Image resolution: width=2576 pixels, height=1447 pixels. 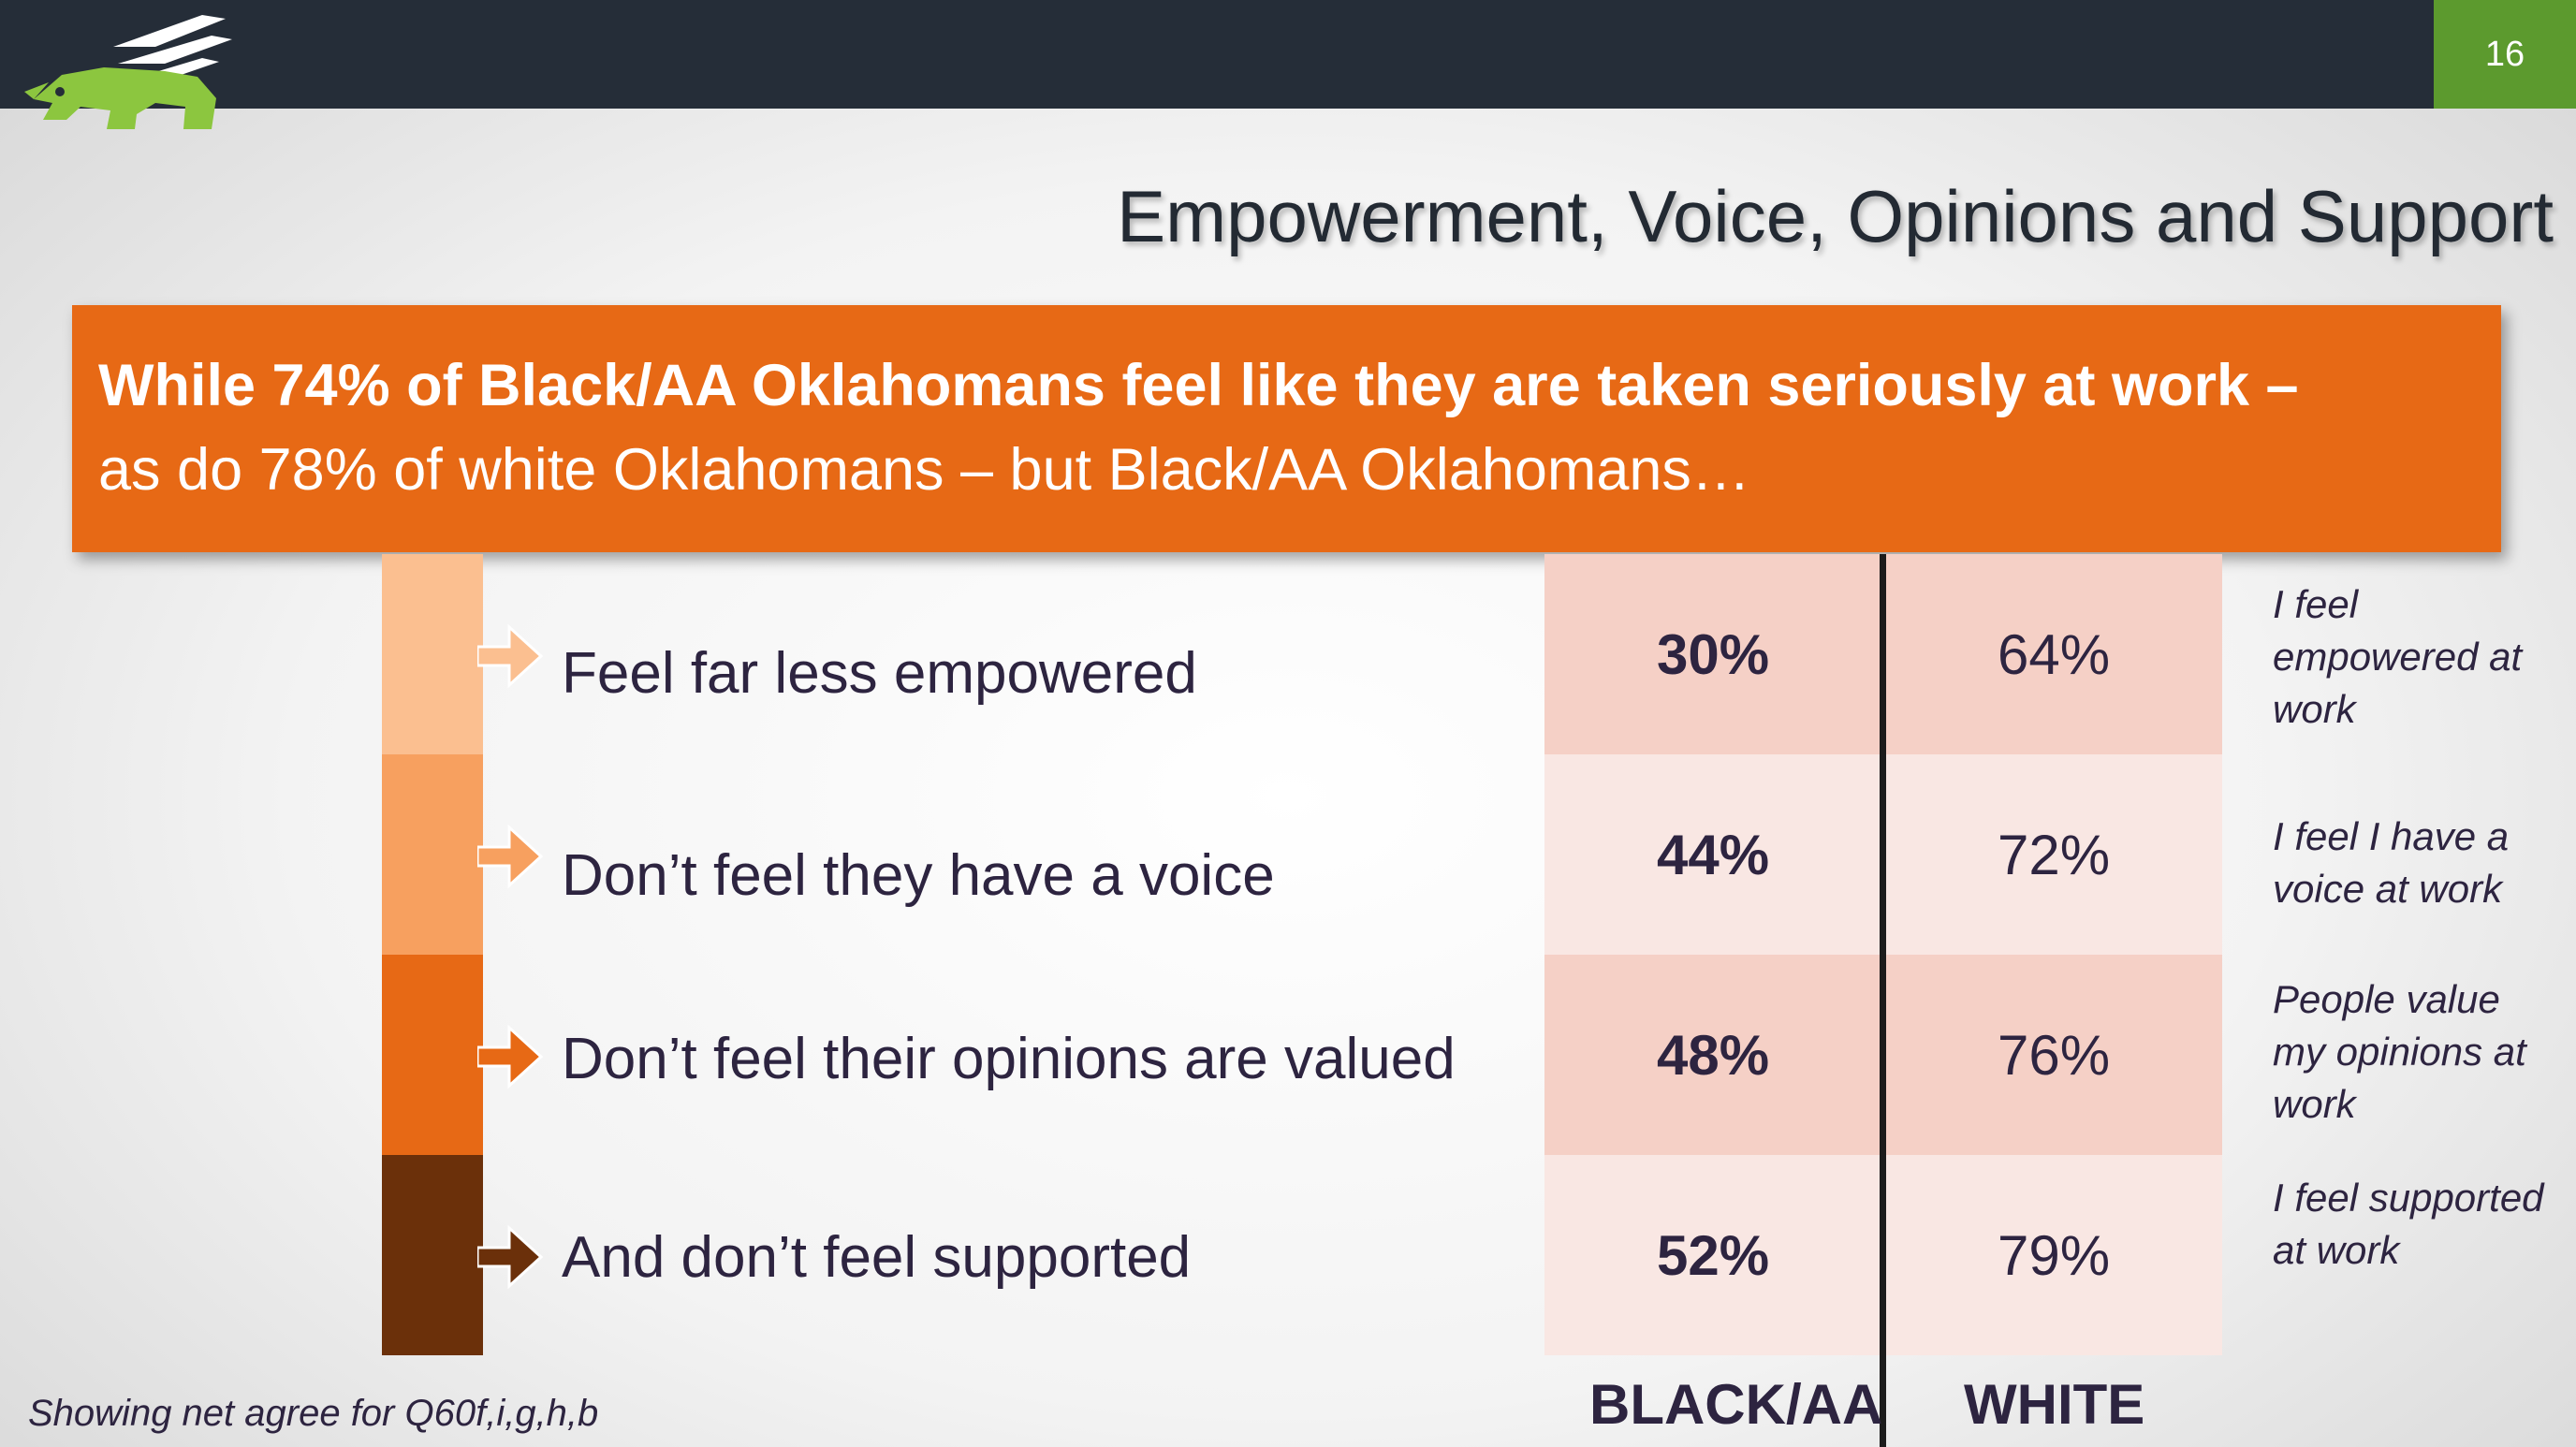 I want to click on row-label: Don’t feel their opinions are valued, so click(x=1009, y=1059).